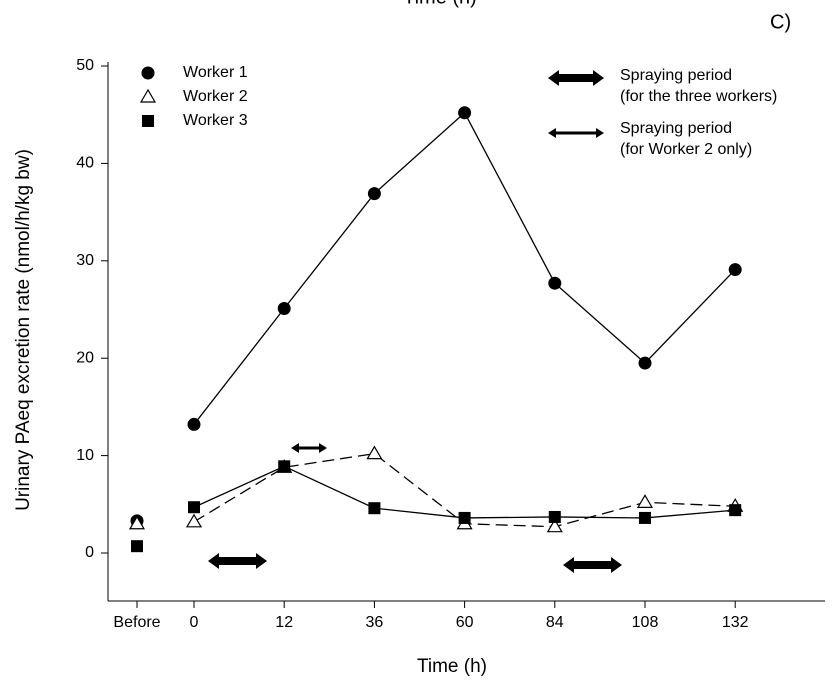 The height and width of the screenshot is (691, 832). Describe the element at coordinates (136, 622) in the screenshot. I see `x-tick-label: Before` at that location.